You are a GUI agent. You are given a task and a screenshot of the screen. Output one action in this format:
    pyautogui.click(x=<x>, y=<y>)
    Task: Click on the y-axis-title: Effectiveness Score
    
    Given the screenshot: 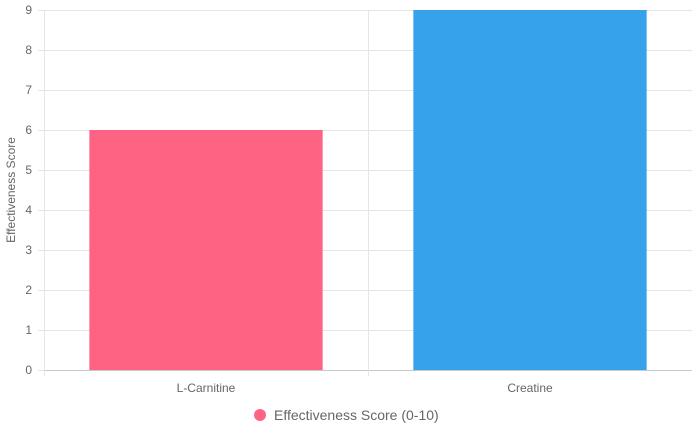 What is the action you would take?
    pyautogui.click(x=11, y=190)
    